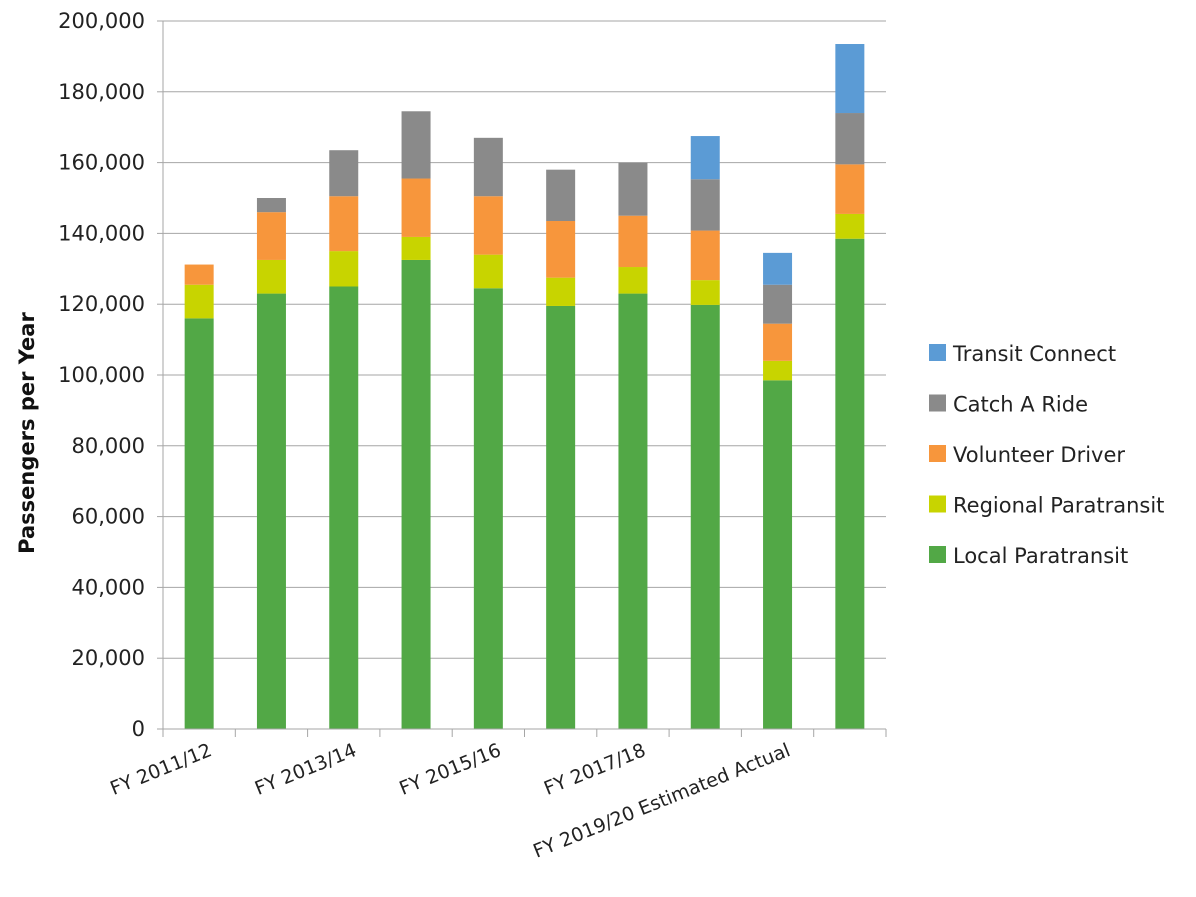 The image size is (1196, 897). I want to click on y-tick-label: 100,000, so click(101, 375).